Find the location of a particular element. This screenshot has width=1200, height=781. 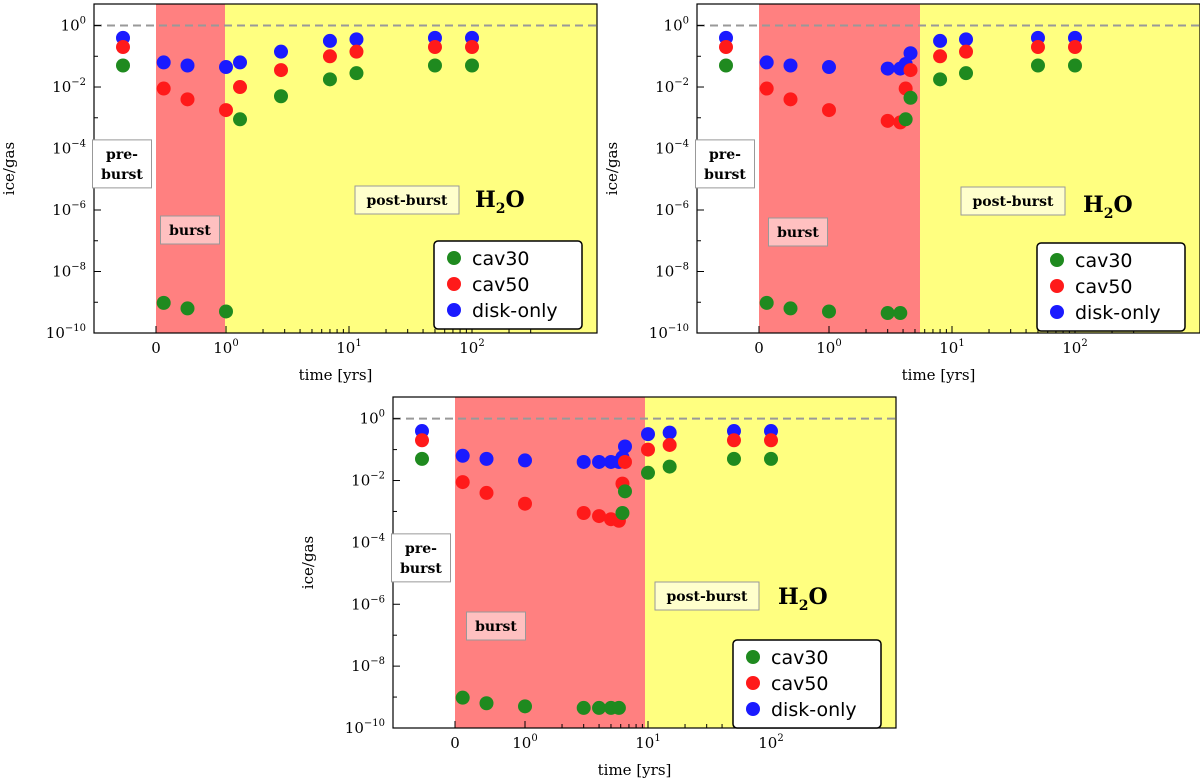

y-tick-label: 10⁻⁸ is located at coordinates (69, 271).